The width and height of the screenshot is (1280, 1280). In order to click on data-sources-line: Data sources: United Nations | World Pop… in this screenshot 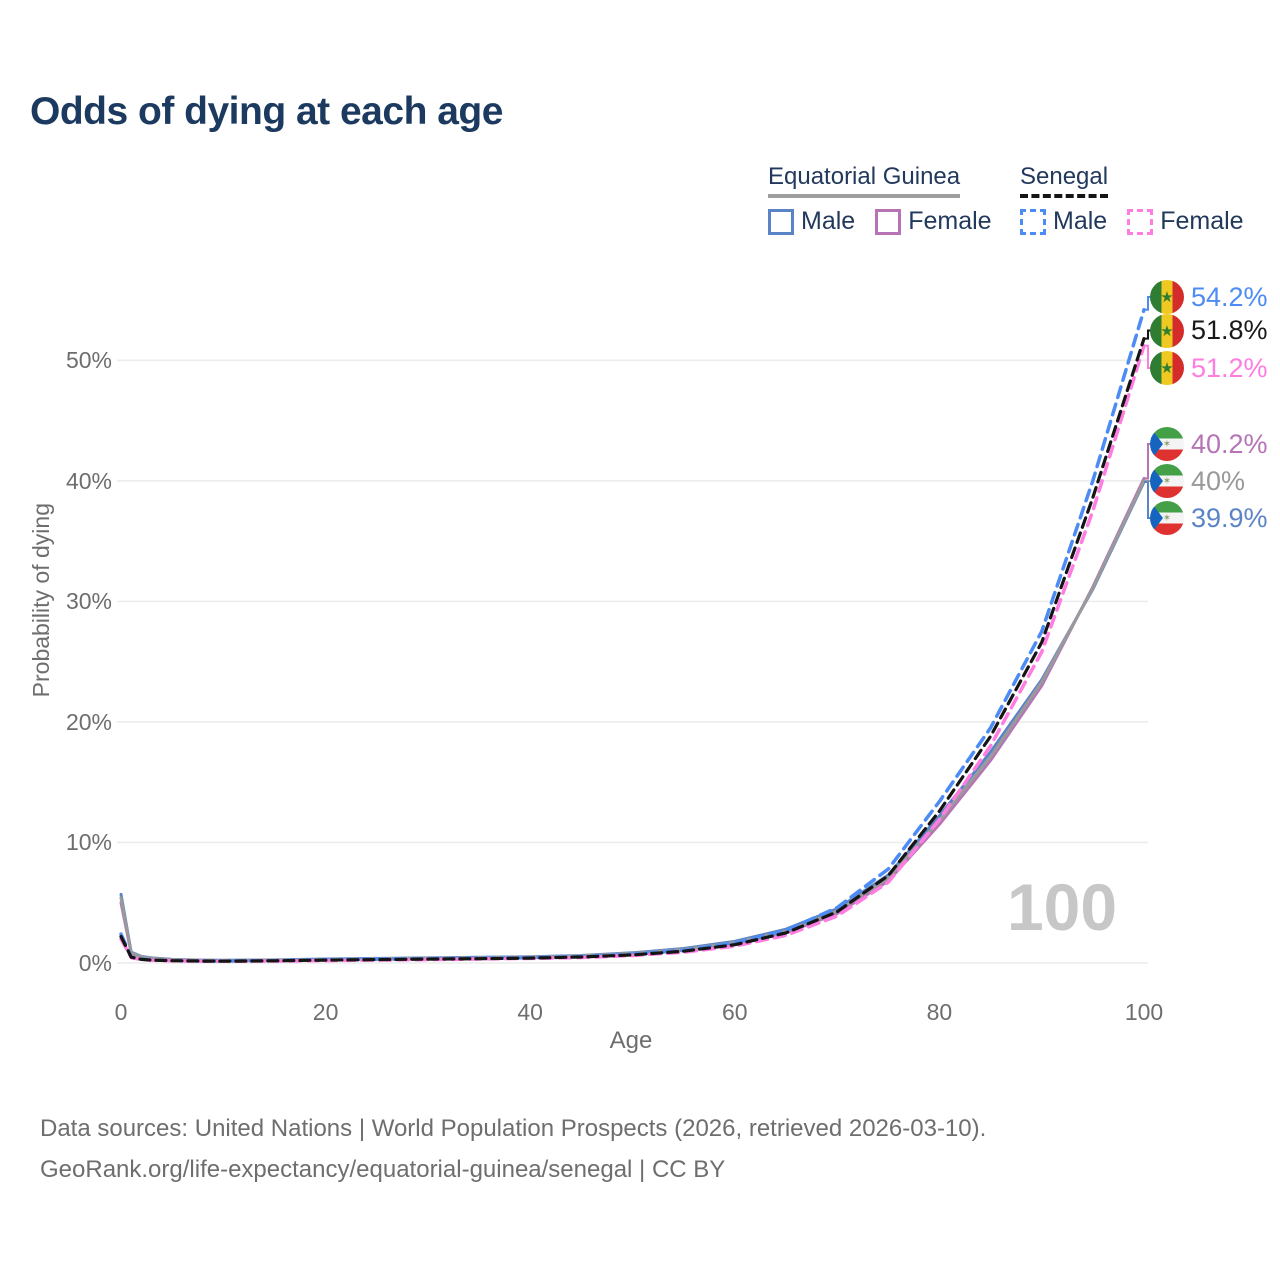, I will do `click(513, 1128)`.